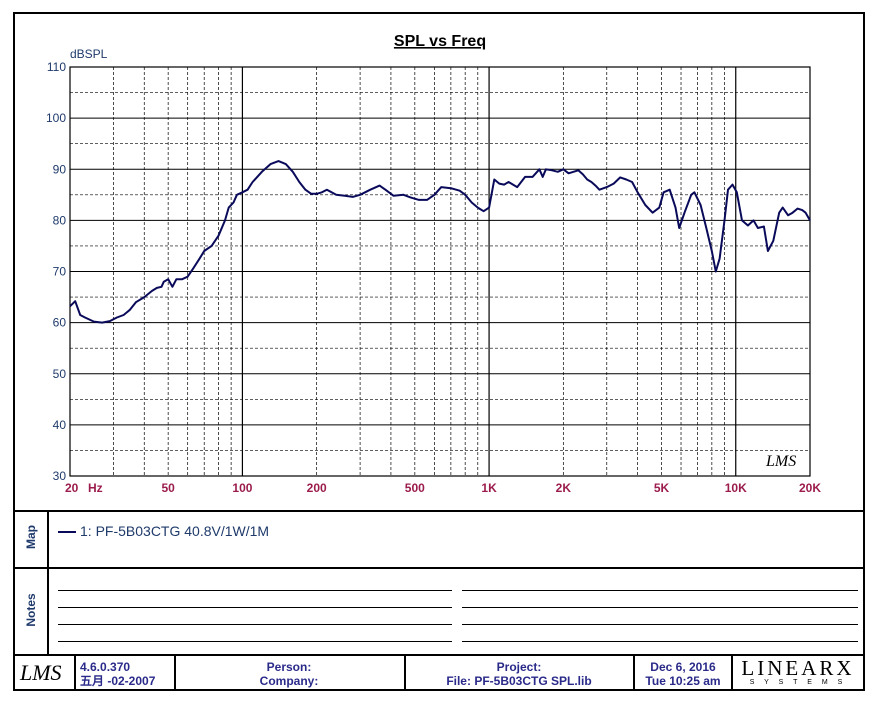 The height and width of the screenshot is (704, 880). Describe the element at coordinates (564, 488) in the screenshot. I see `x-tick-label: 2K` at that location.